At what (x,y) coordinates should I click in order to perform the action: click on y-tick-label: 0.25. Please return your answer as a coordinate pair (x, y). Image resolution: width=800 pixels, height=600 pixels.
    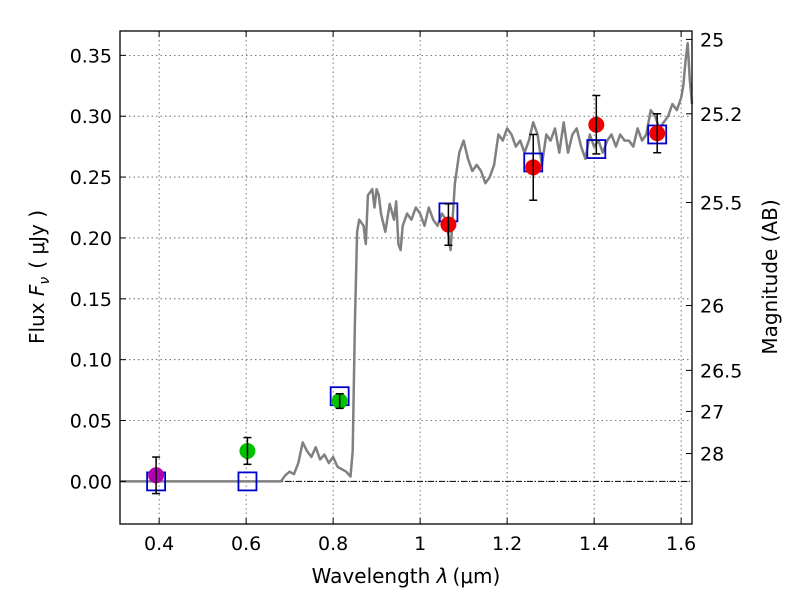
    Looking at the image, I should click on (91, 178).